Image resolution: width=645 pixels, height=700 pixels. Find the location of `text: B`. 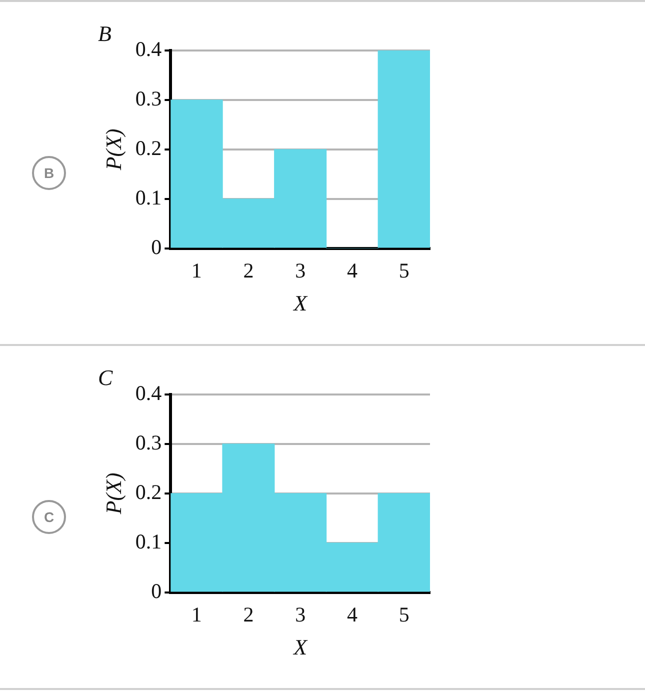

text: B is located at coordinates (49, 173).